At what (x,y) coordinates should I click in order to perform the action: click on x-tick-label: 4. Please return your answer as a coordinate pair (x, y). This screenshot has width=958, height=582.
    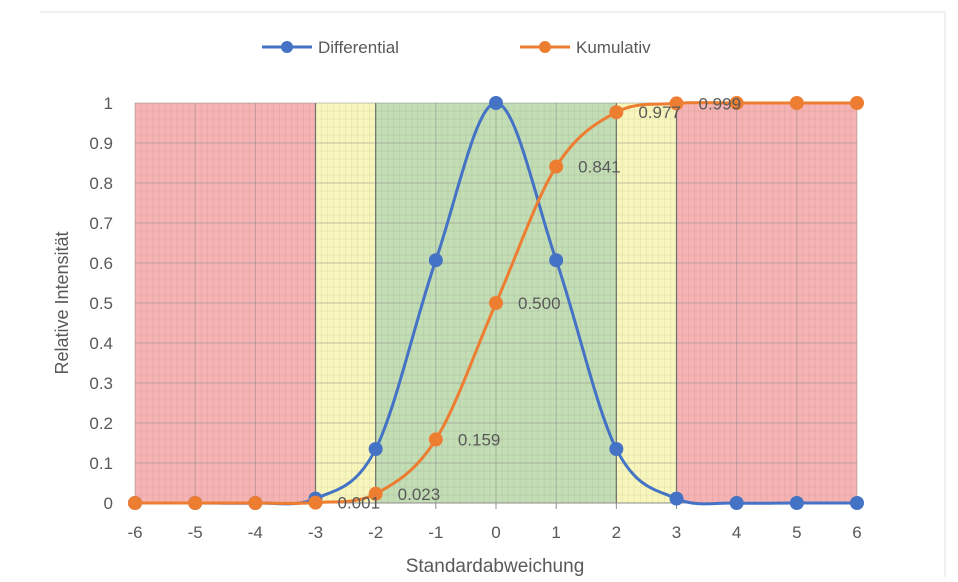
    Looking at the image, I should click on (736, 532).